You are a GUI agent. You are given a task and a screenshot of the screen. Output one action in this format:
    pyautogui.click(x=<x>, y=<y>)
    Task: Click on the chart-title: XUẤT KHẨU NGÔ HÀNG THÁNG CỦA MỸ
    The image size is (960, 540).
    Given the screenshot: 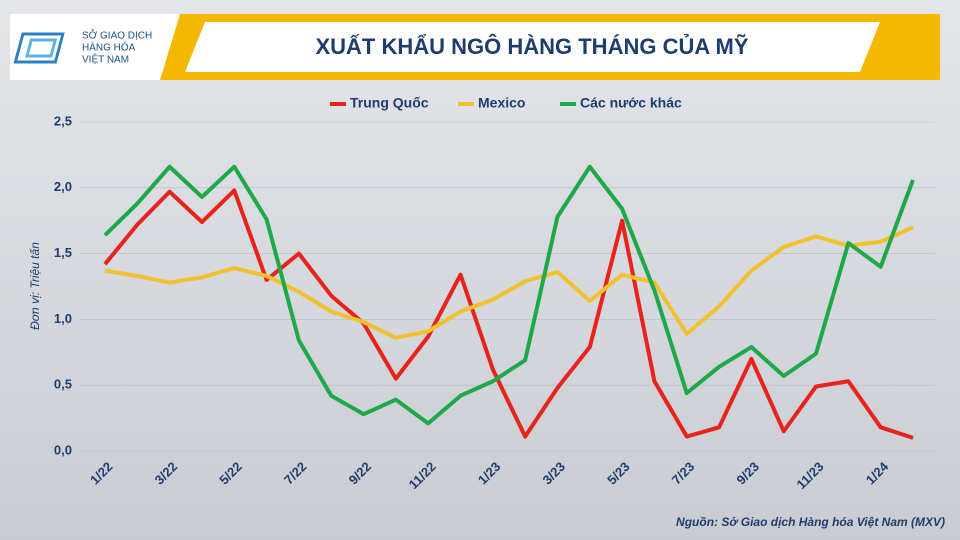 What is the action you would take?
    pyautogui.click(x=531, y=46)
    